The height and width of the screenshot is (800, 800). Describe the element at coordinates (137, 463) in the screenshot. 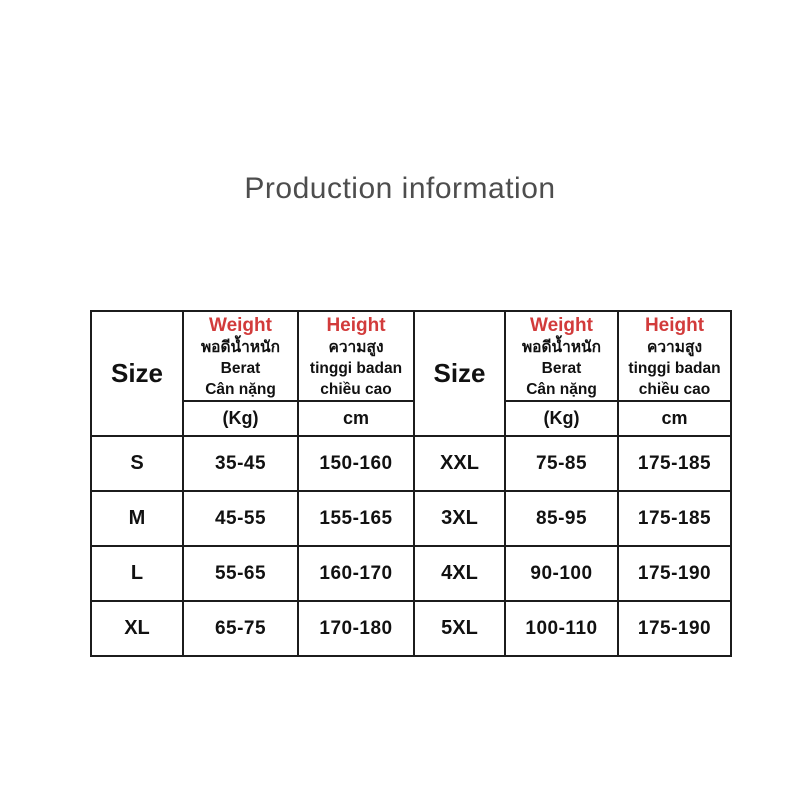

I see `size-cell: S` at that location.